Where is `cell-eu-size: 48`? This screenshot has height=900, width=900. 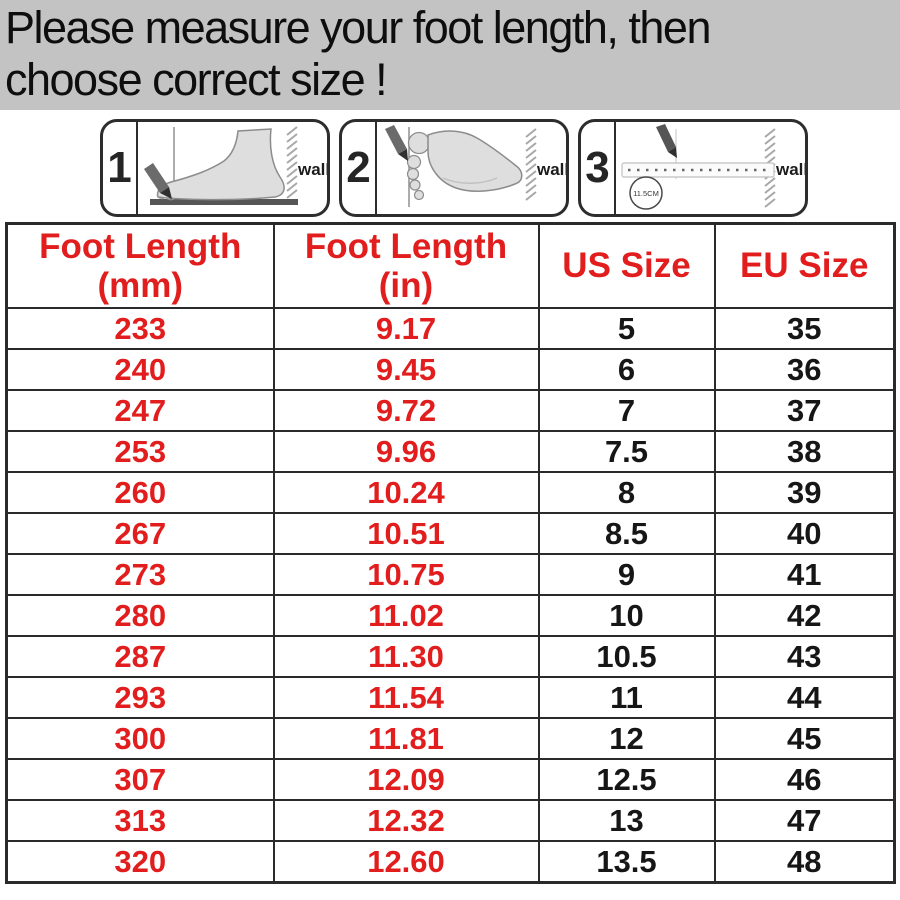 cell-eu-size: 48 is located at coordinates (804, 862).